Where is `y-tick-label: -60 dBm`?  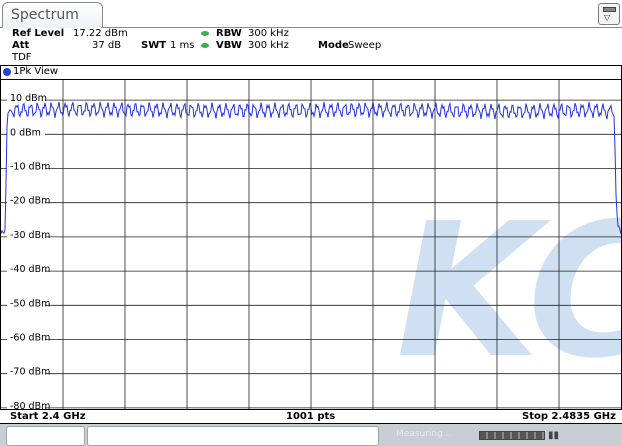
y-tick-label: -60 dBm is located at coordinates (30, 338).